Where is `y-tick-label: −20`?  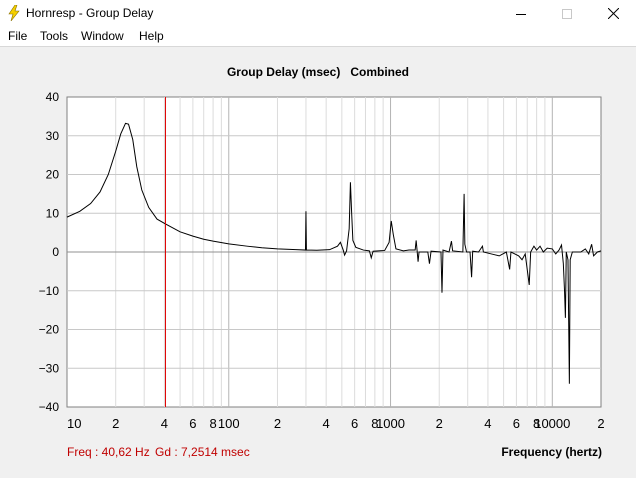 y-tick-label: −20 is located at coordinates (49, 330).